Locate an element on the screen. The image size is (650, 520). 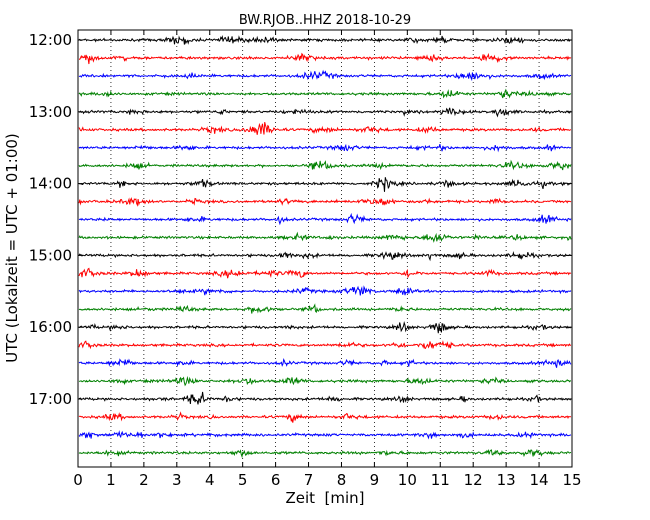
x-tick-label: 6 is located at coordinates (276, 480).